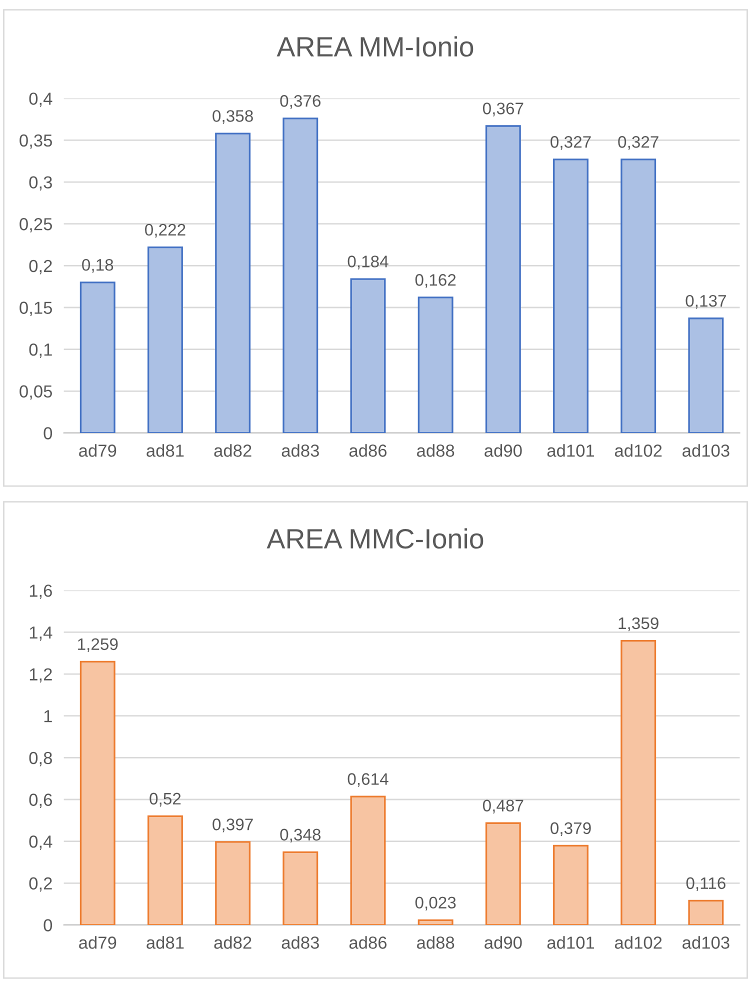 Image resolution: width=751 pixels, height=984 pixels. What do you see at coordinates (41, 591) in the screenshot?
I see `y-tick-label: 1,6` at bounding box center [41, 591].